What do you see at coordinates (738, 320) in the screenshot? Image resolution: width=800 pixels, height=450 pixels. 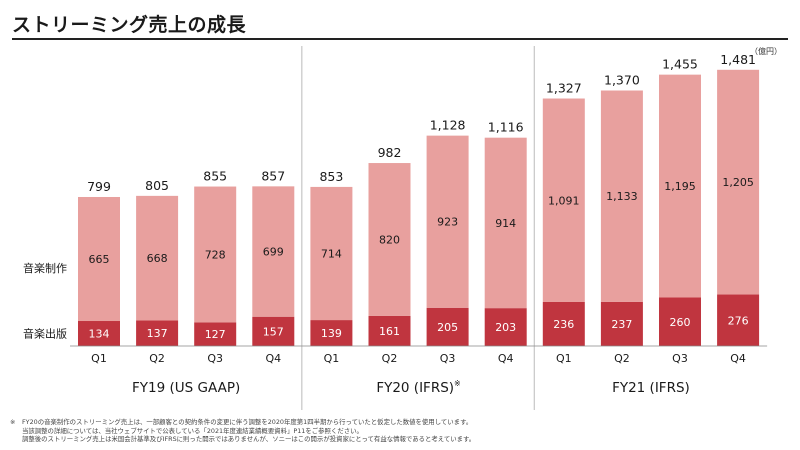 I see `data-label-publishing: 276` at bounding box center [738, 320].